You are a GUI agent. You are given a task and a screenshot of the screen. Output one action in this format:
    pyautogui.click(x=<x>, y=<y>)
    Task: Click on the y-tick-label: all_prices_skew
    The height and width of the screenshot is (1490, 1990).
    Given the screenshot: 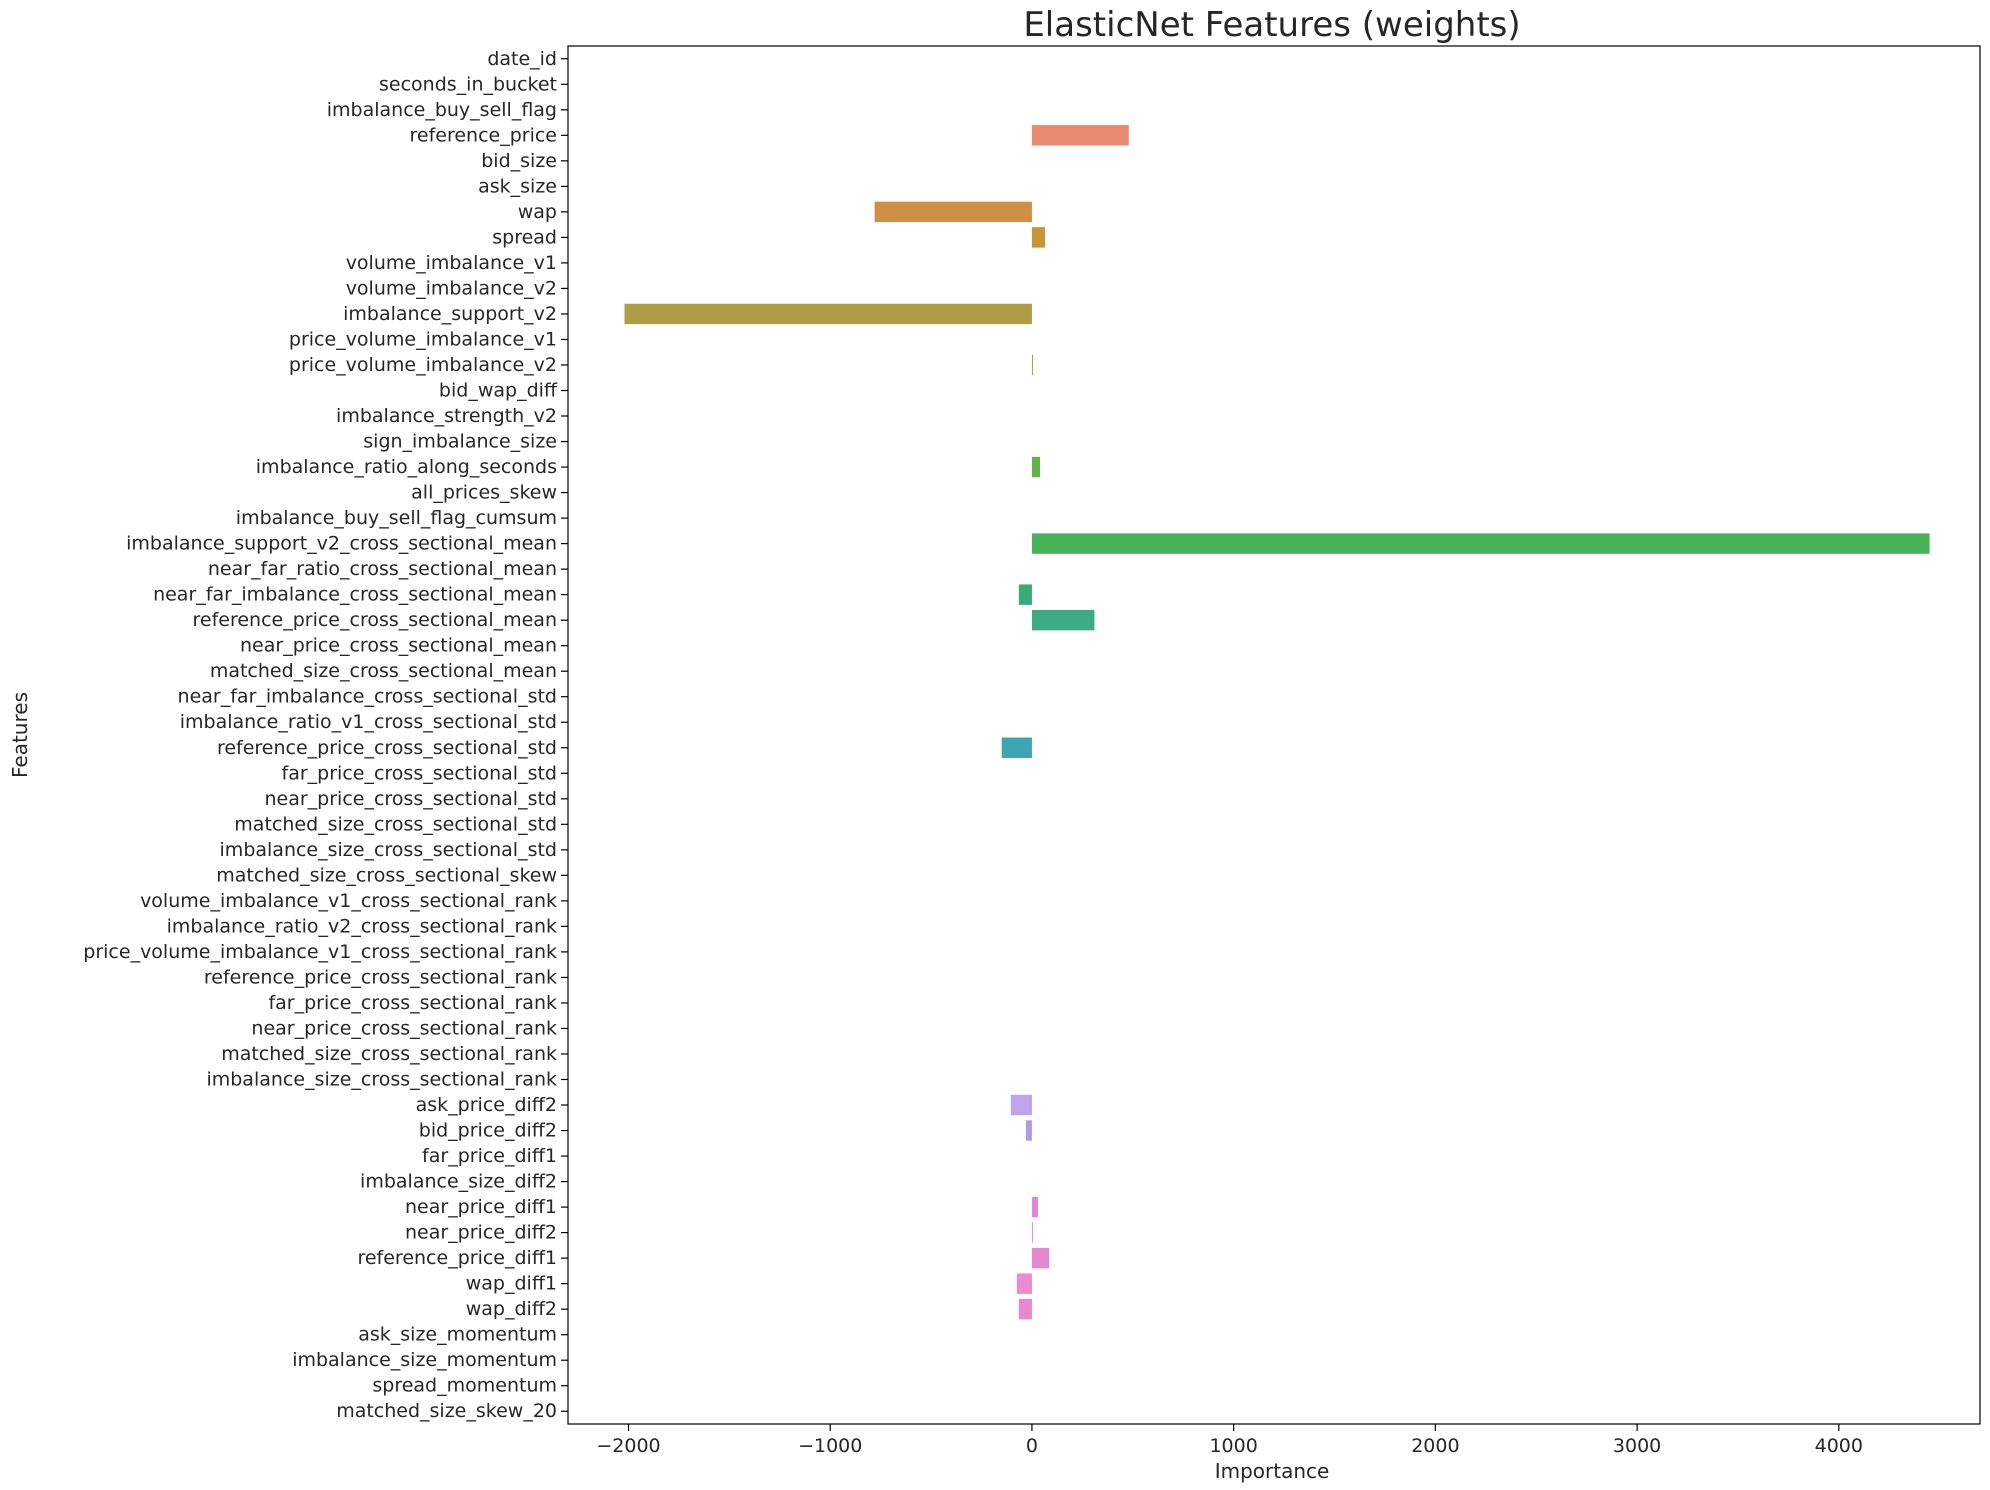 What is the action you would take?
    pyautogui.click(x=484, y=493)
    